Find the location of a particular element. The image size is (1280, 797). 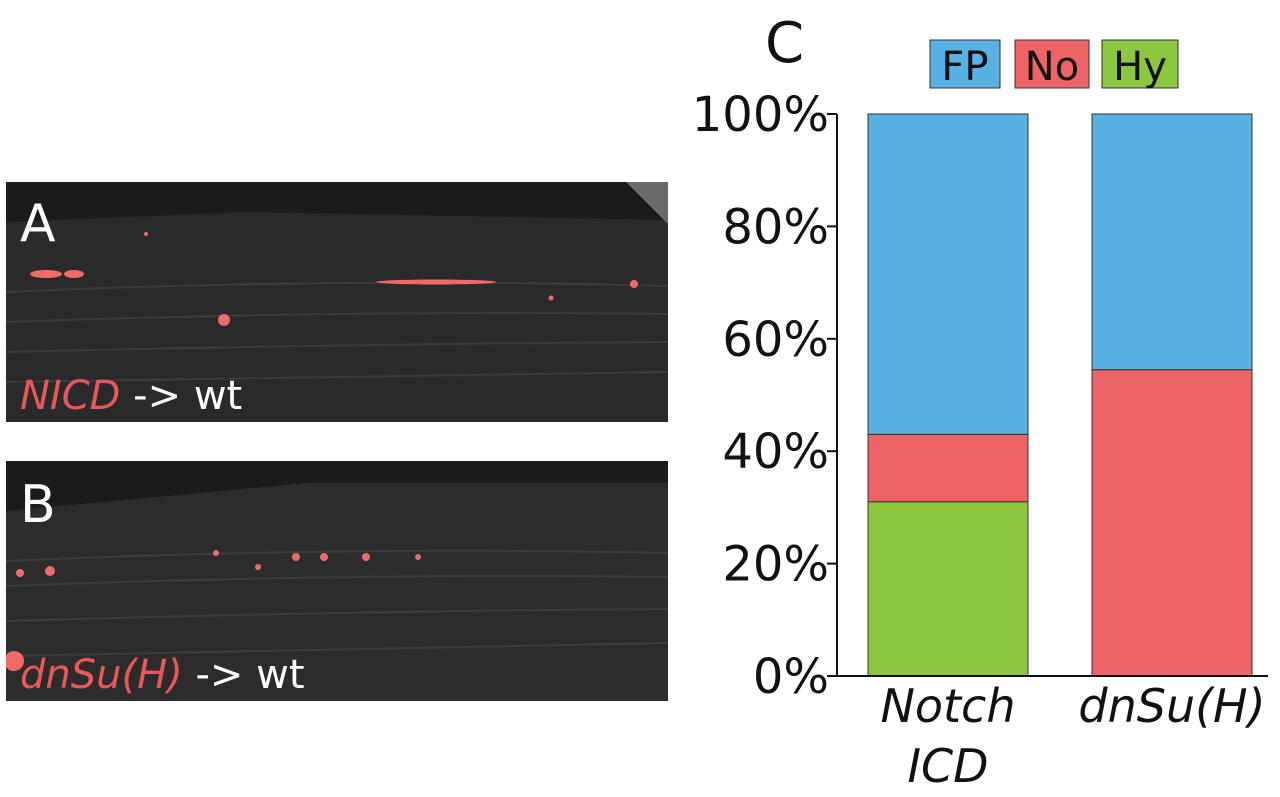

panel-label-a: A is located at coordinates (38, 224).